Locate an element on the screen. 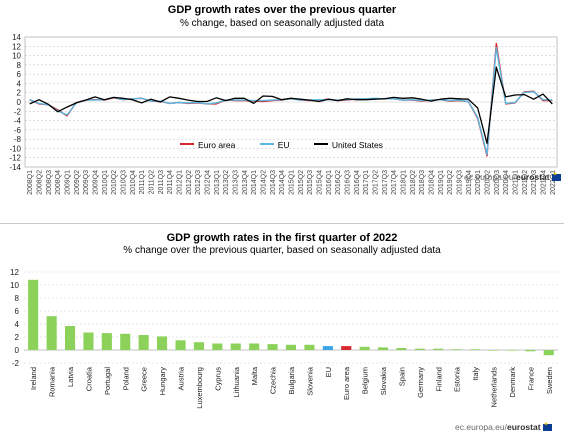 The width and height of the screenshot is (564, 436). x-tick-label: 2018Q2 is located at coordinates (413, 182).